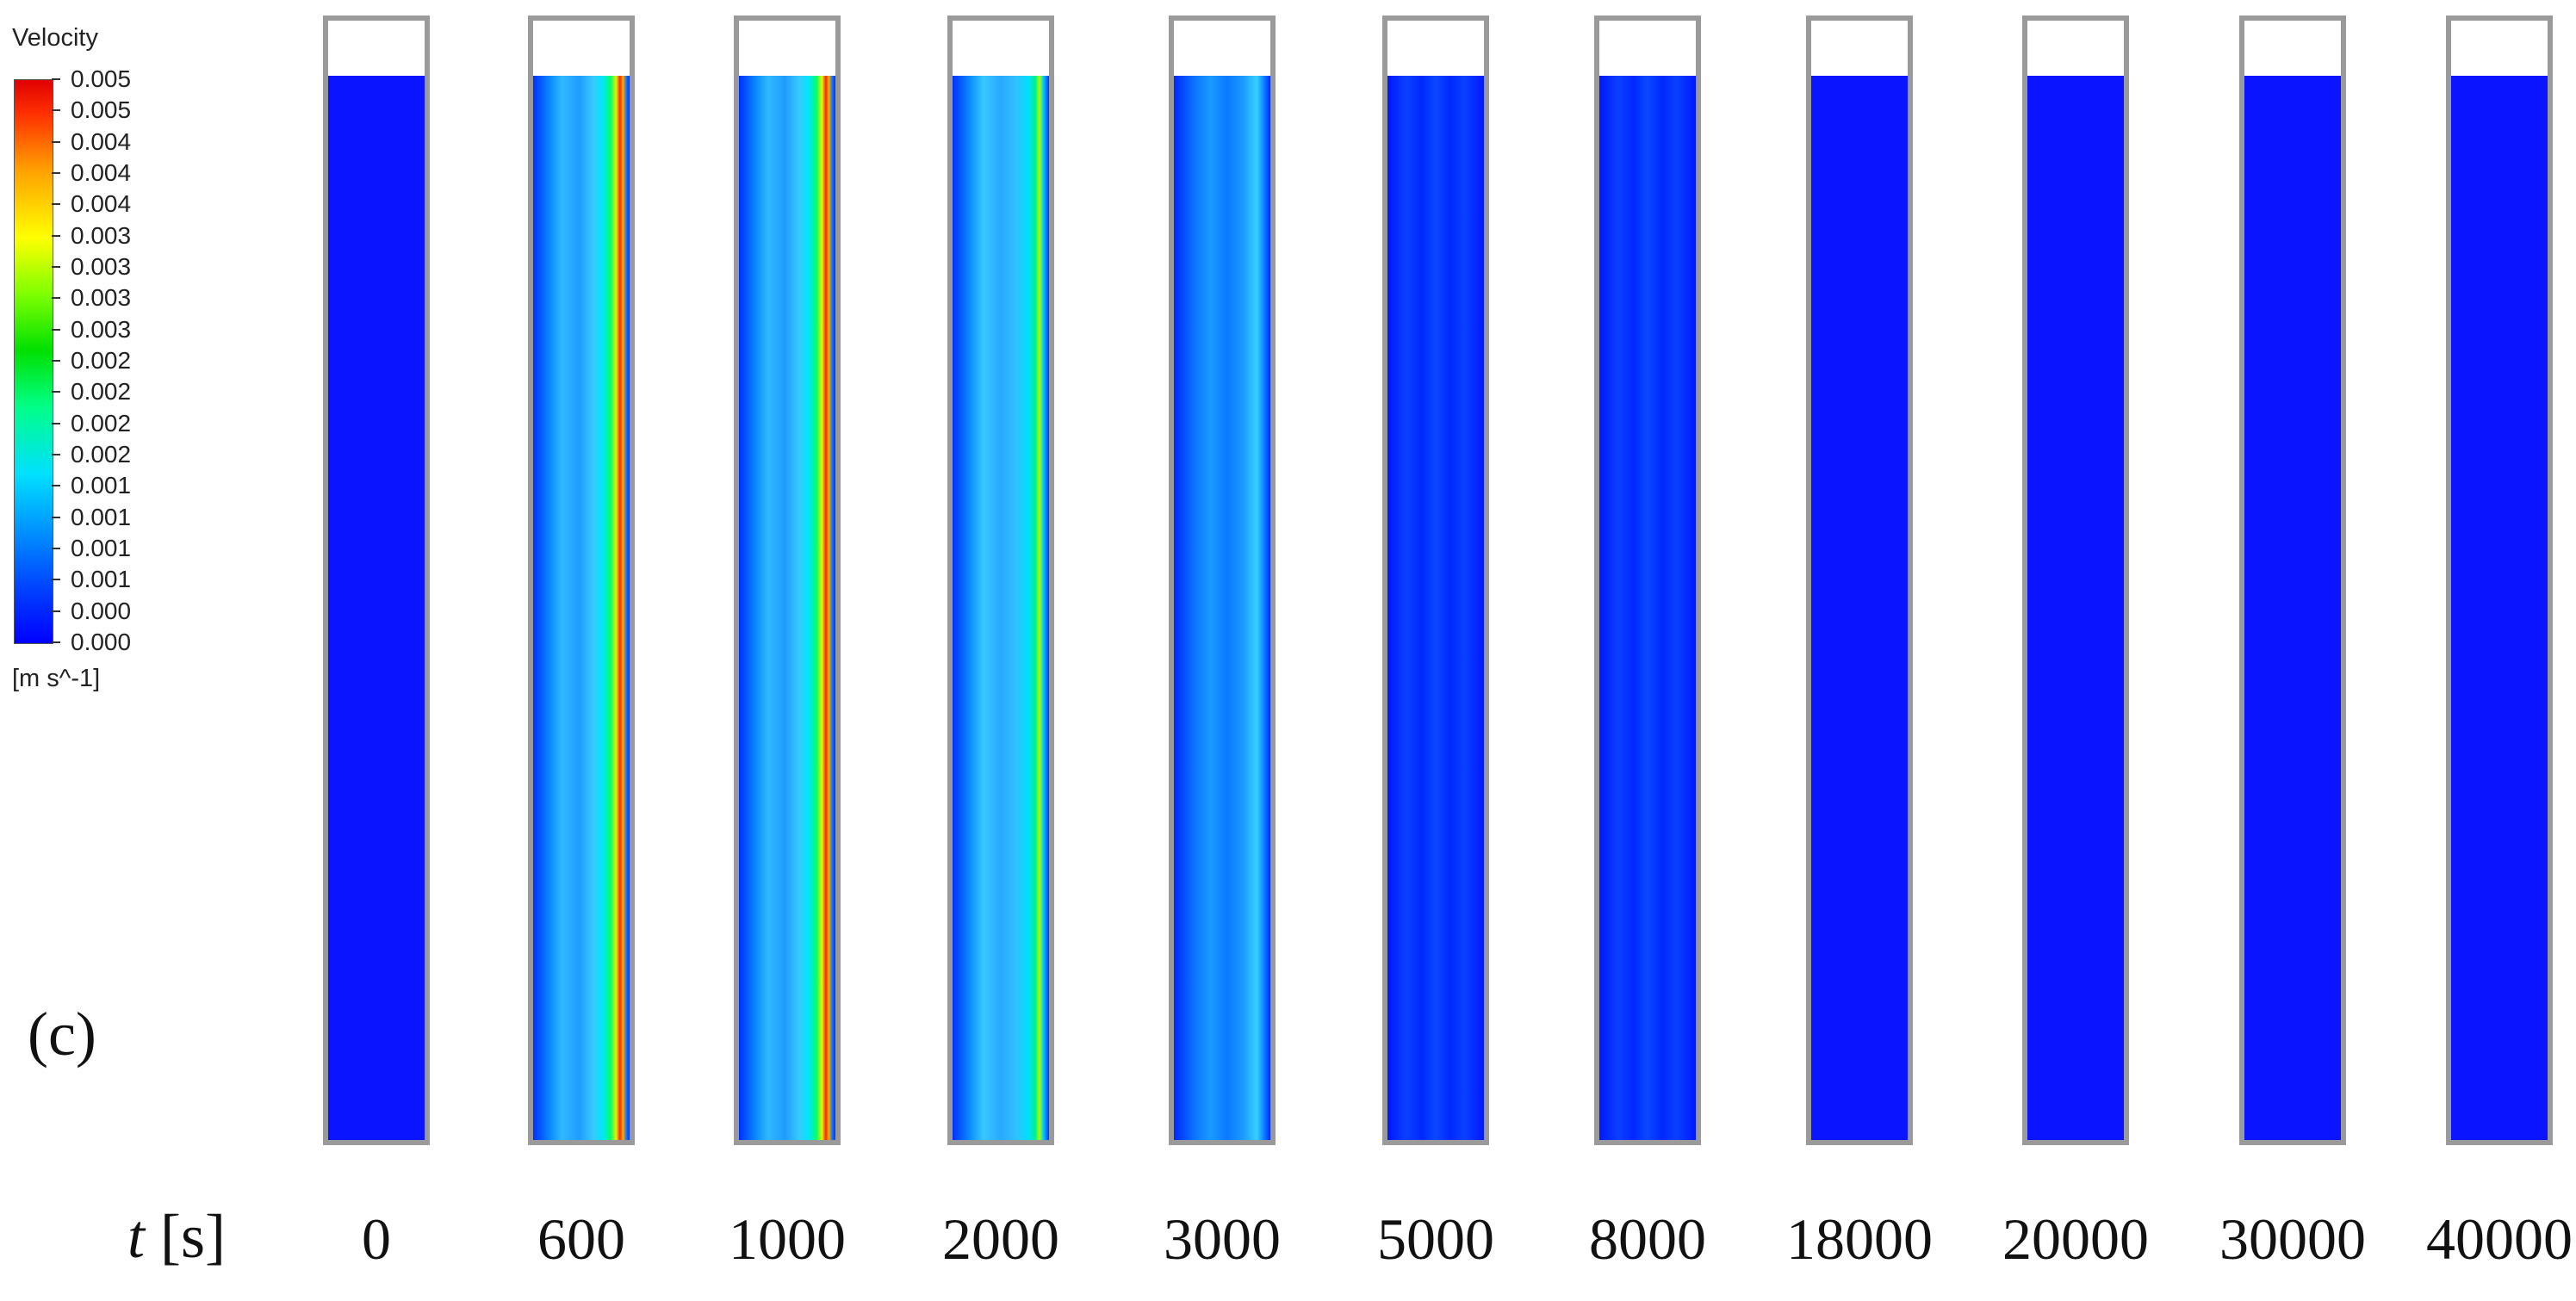  Describe the element at coordinates (55, 38) in the screenshot. I see `legend-title: Velocity` at that location.